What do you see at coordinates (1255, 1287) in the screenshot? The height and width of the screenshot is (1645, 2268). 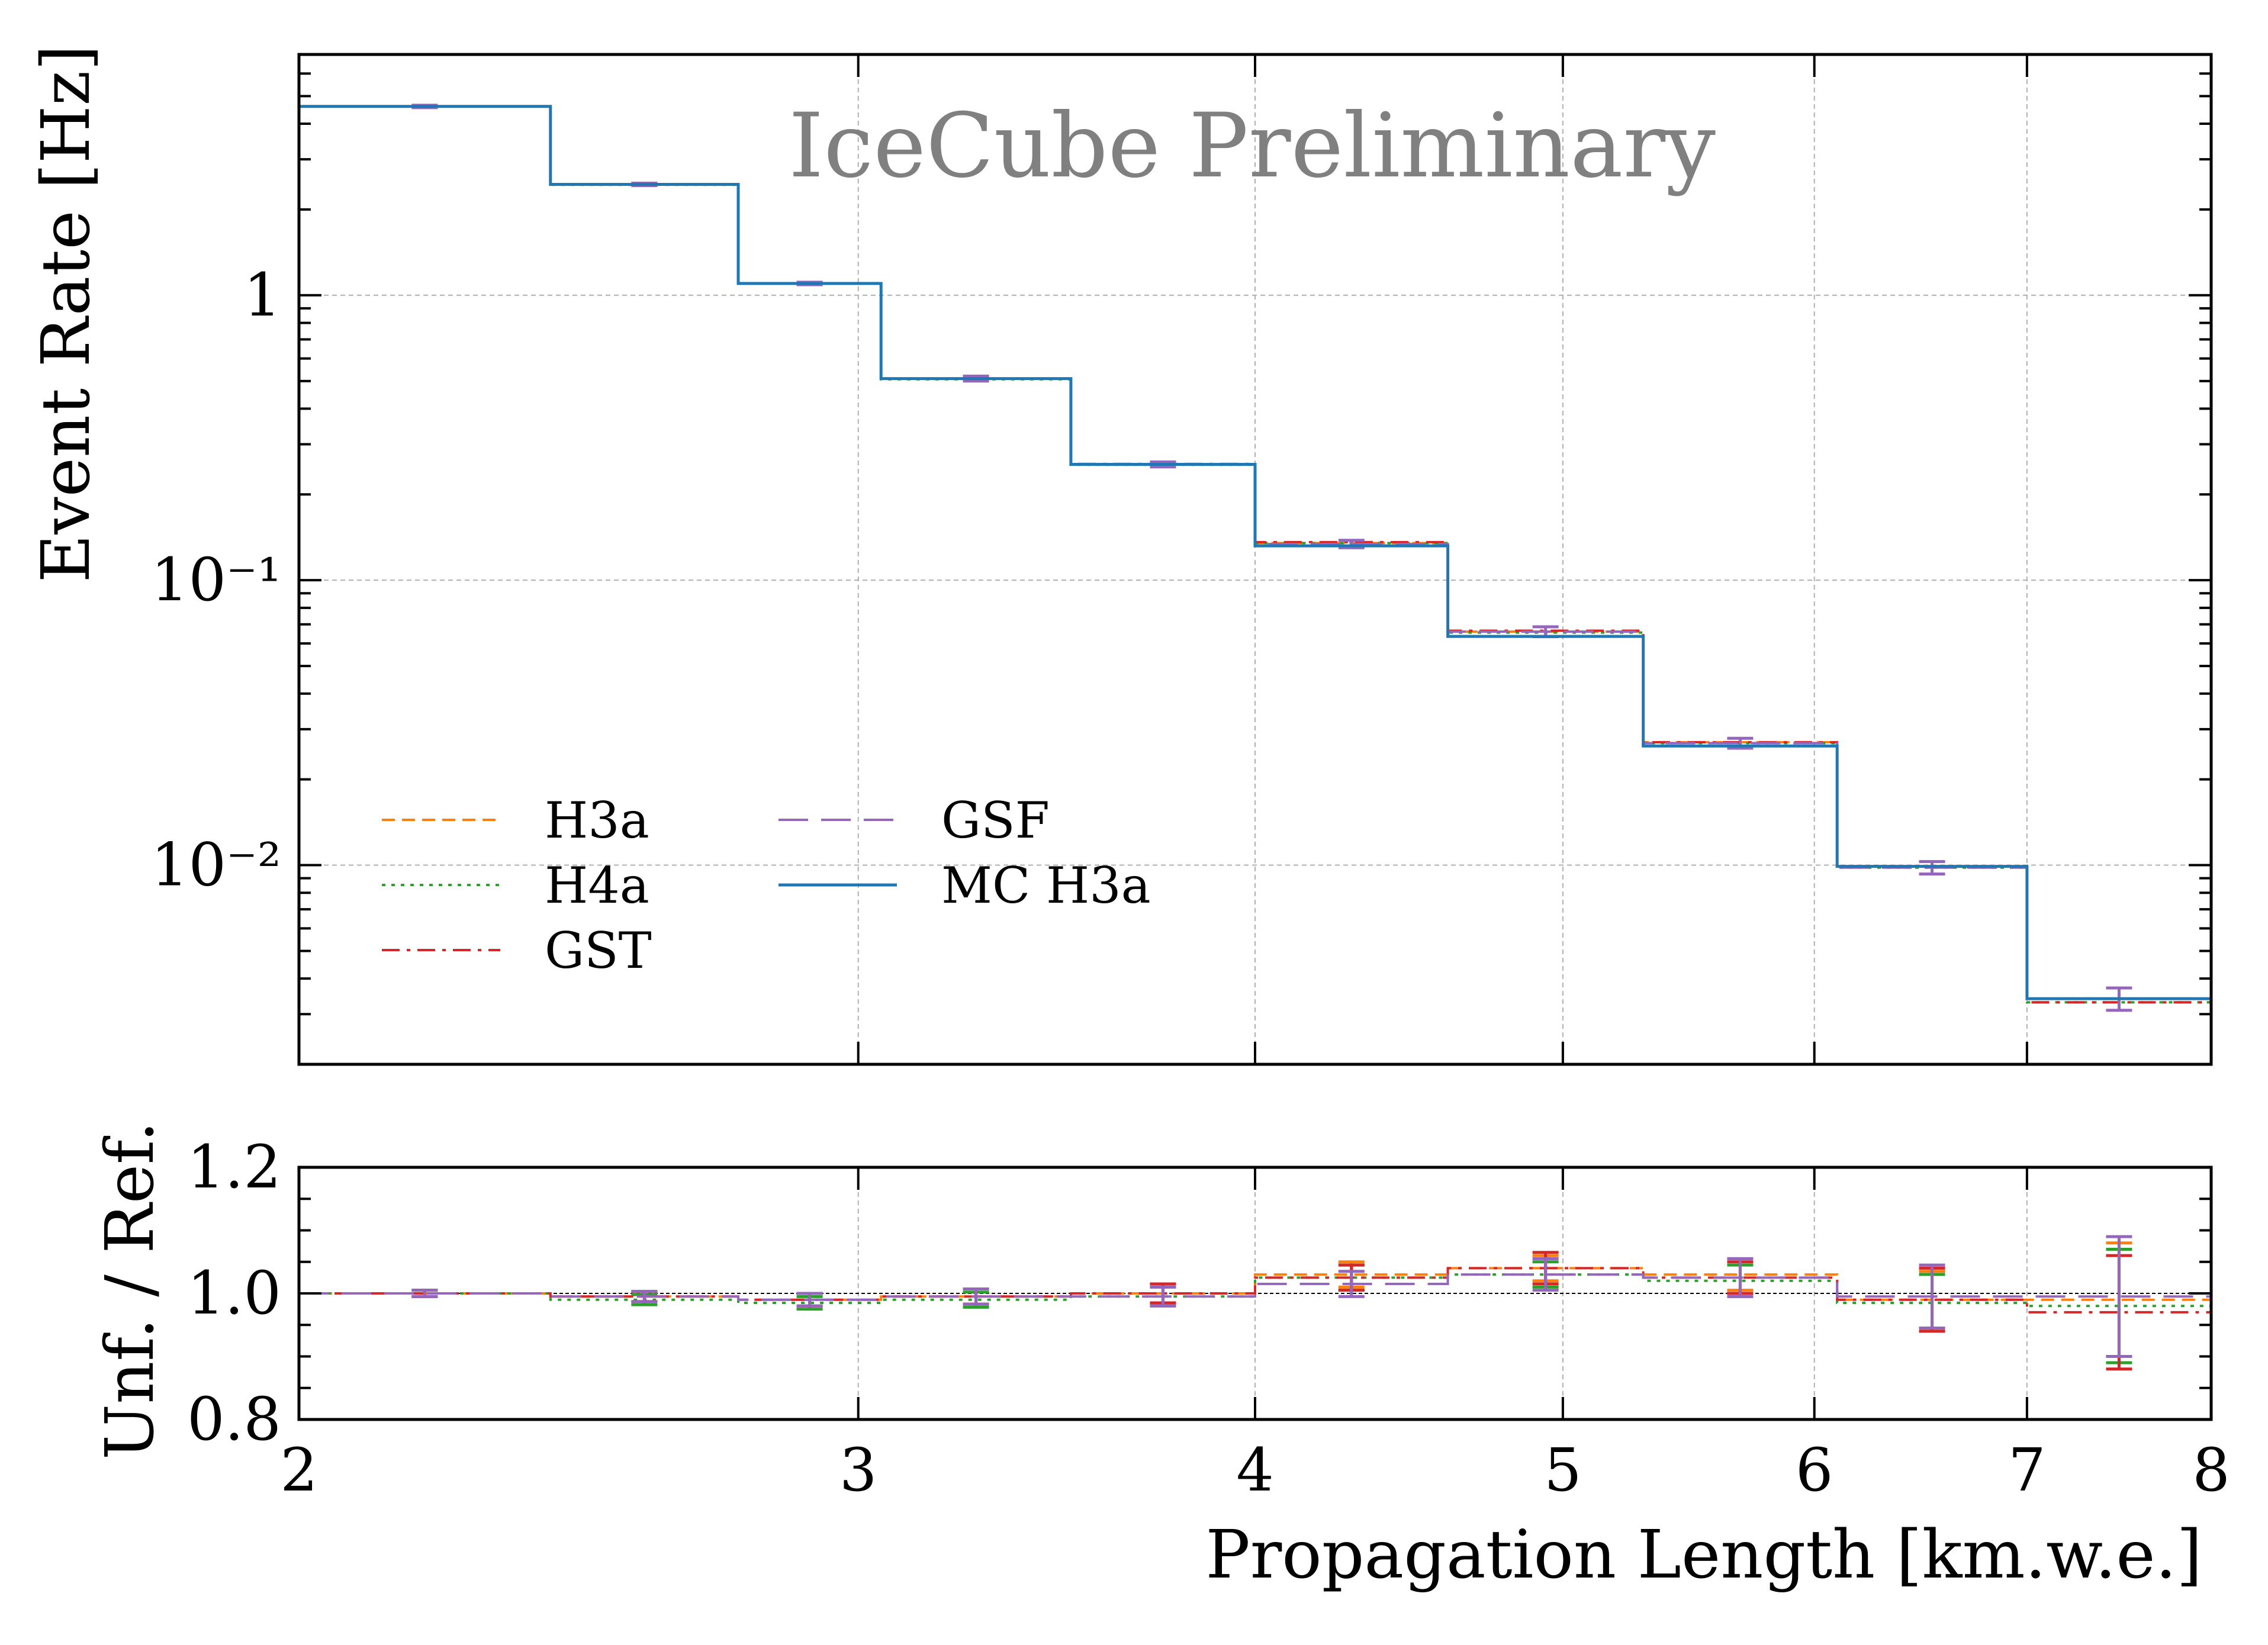 I see `ratio-line-gsf` at bounding box center [1255, 1287].